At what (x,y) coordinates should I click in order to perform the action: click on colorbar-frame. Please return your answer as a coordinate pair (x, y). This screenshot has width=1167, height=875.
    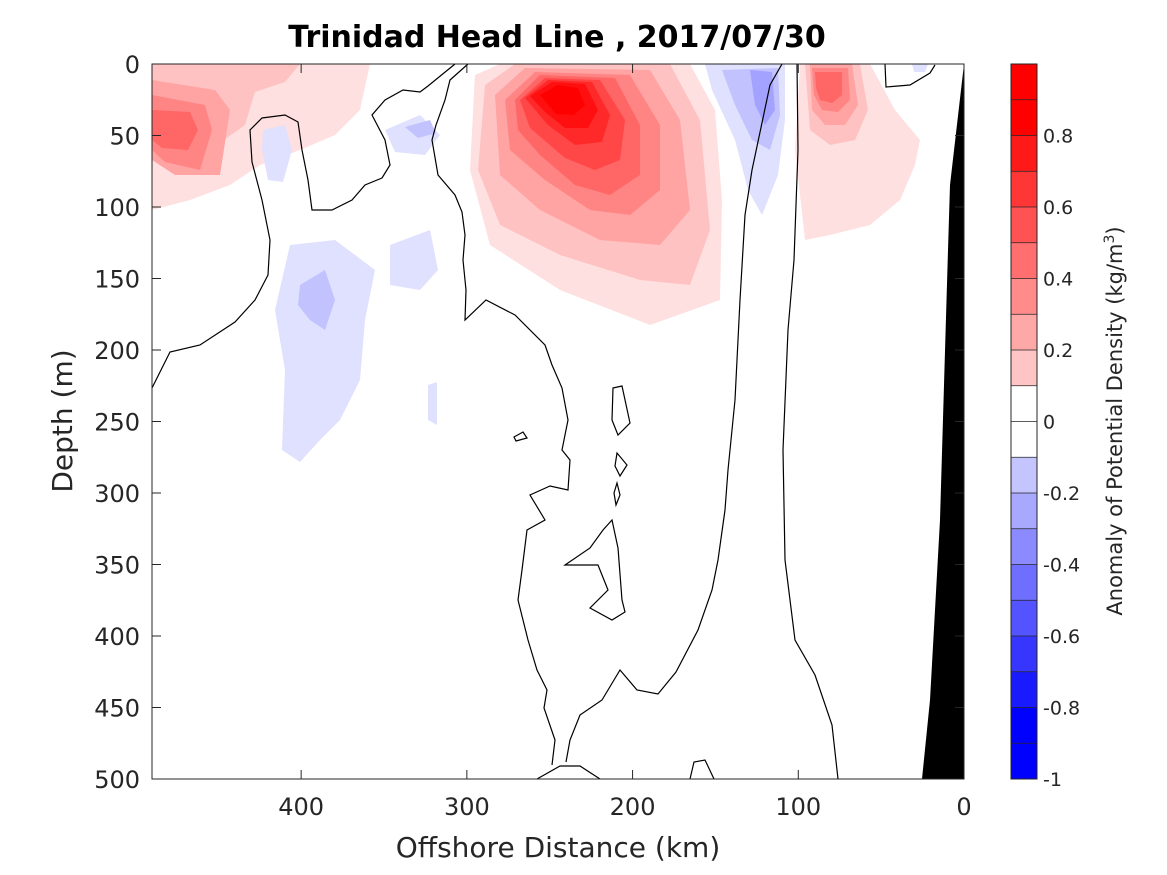
    Looking at the image, I should click on (1024, 421).